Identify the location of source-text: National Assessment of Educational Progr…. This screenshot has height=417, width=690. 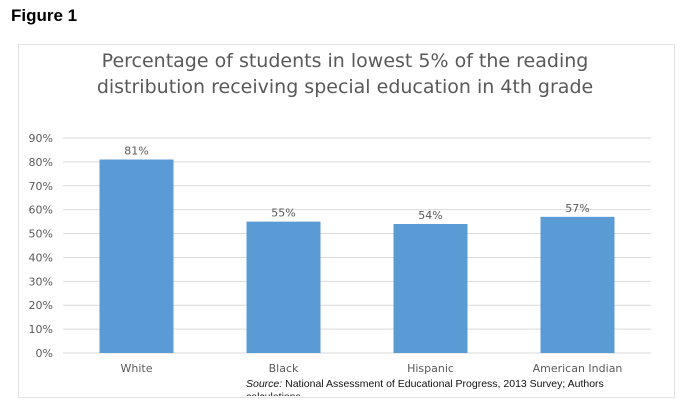
(425, 387).